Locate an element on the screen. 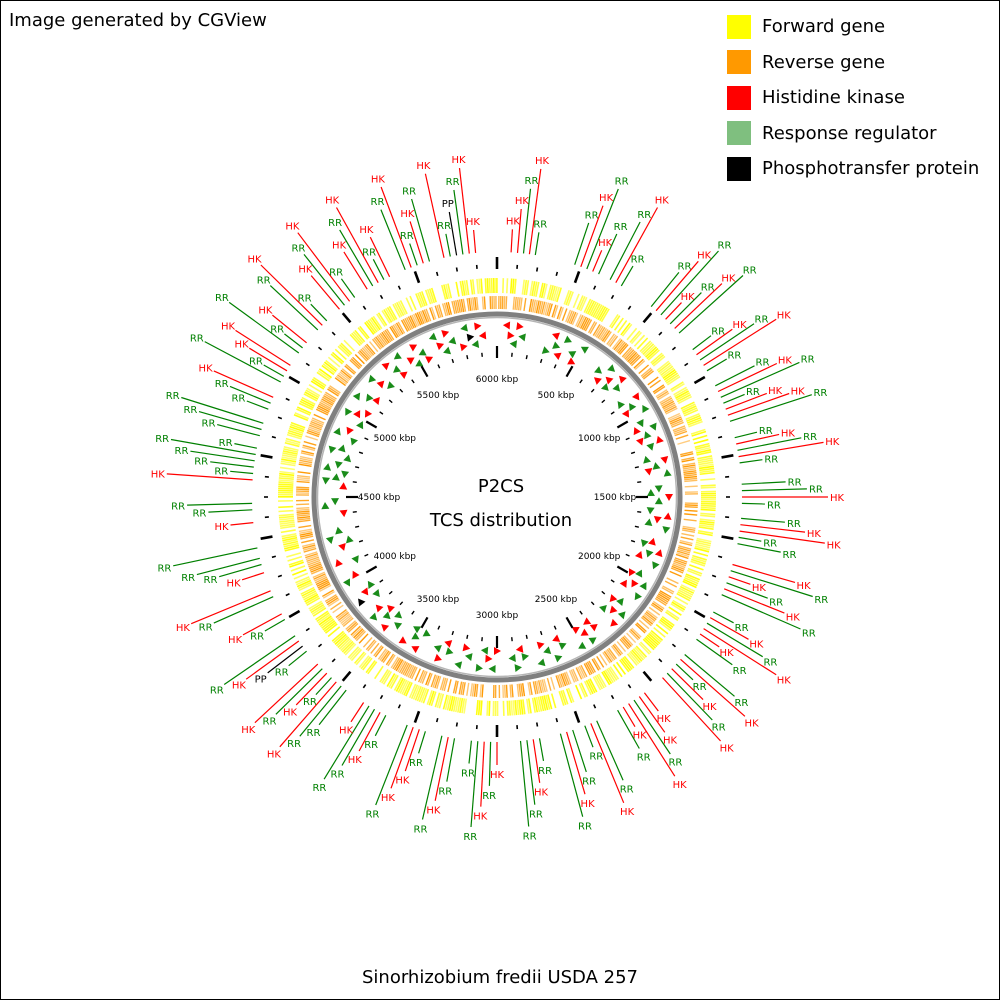 The image size is (1000, 1000). pp-callout-line is located at coordinates (453, 233).